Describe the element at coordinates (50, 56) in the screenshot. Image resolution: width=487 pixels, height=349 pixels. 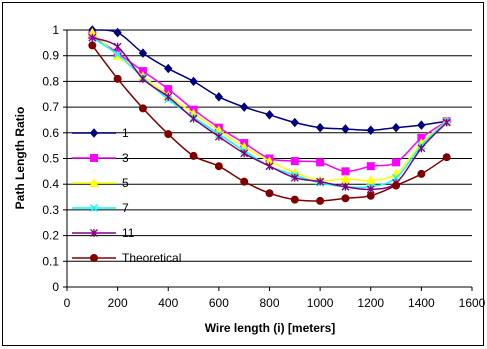
I see `y-tick-label: 0.9` at that location.